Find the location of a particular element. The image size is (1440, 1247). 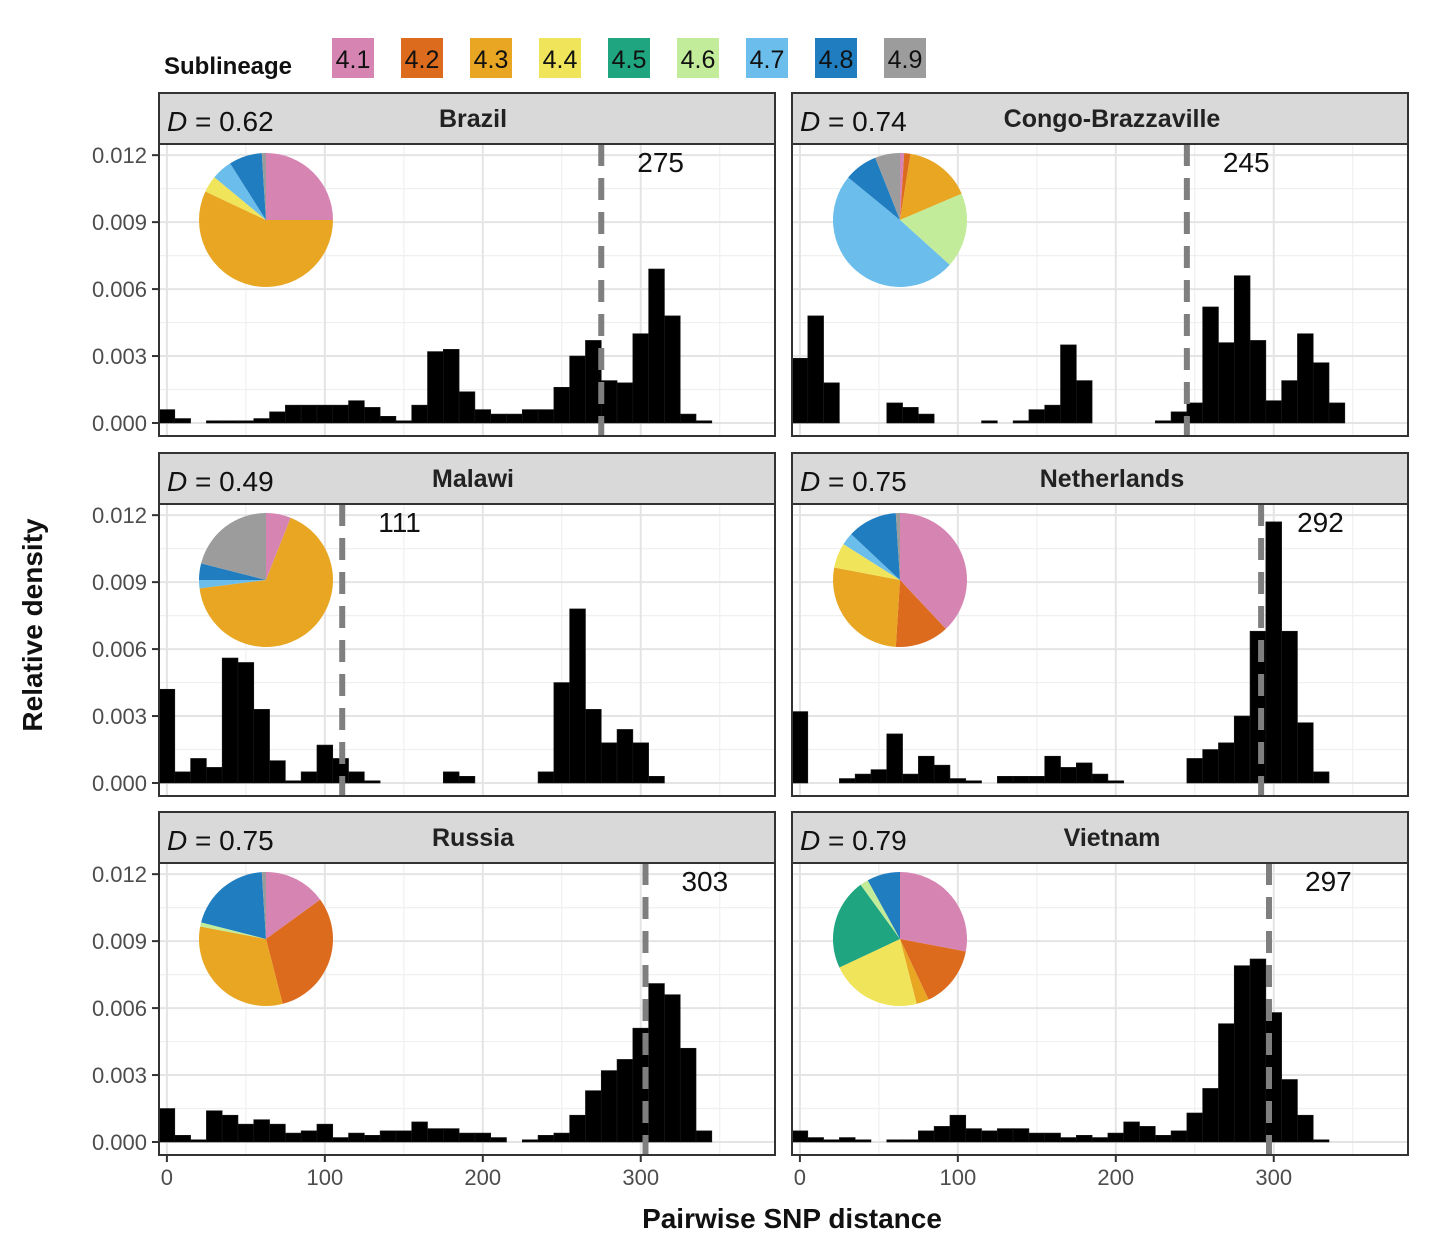

panel-netherlands: D = 0.75 Netherlands 292 is located at coordinates (1100, 624).